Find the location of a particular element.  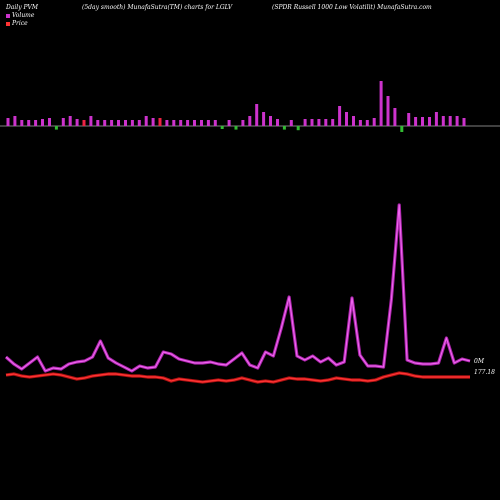

volume-last-label: 0M is located at coordinates (479, 361).